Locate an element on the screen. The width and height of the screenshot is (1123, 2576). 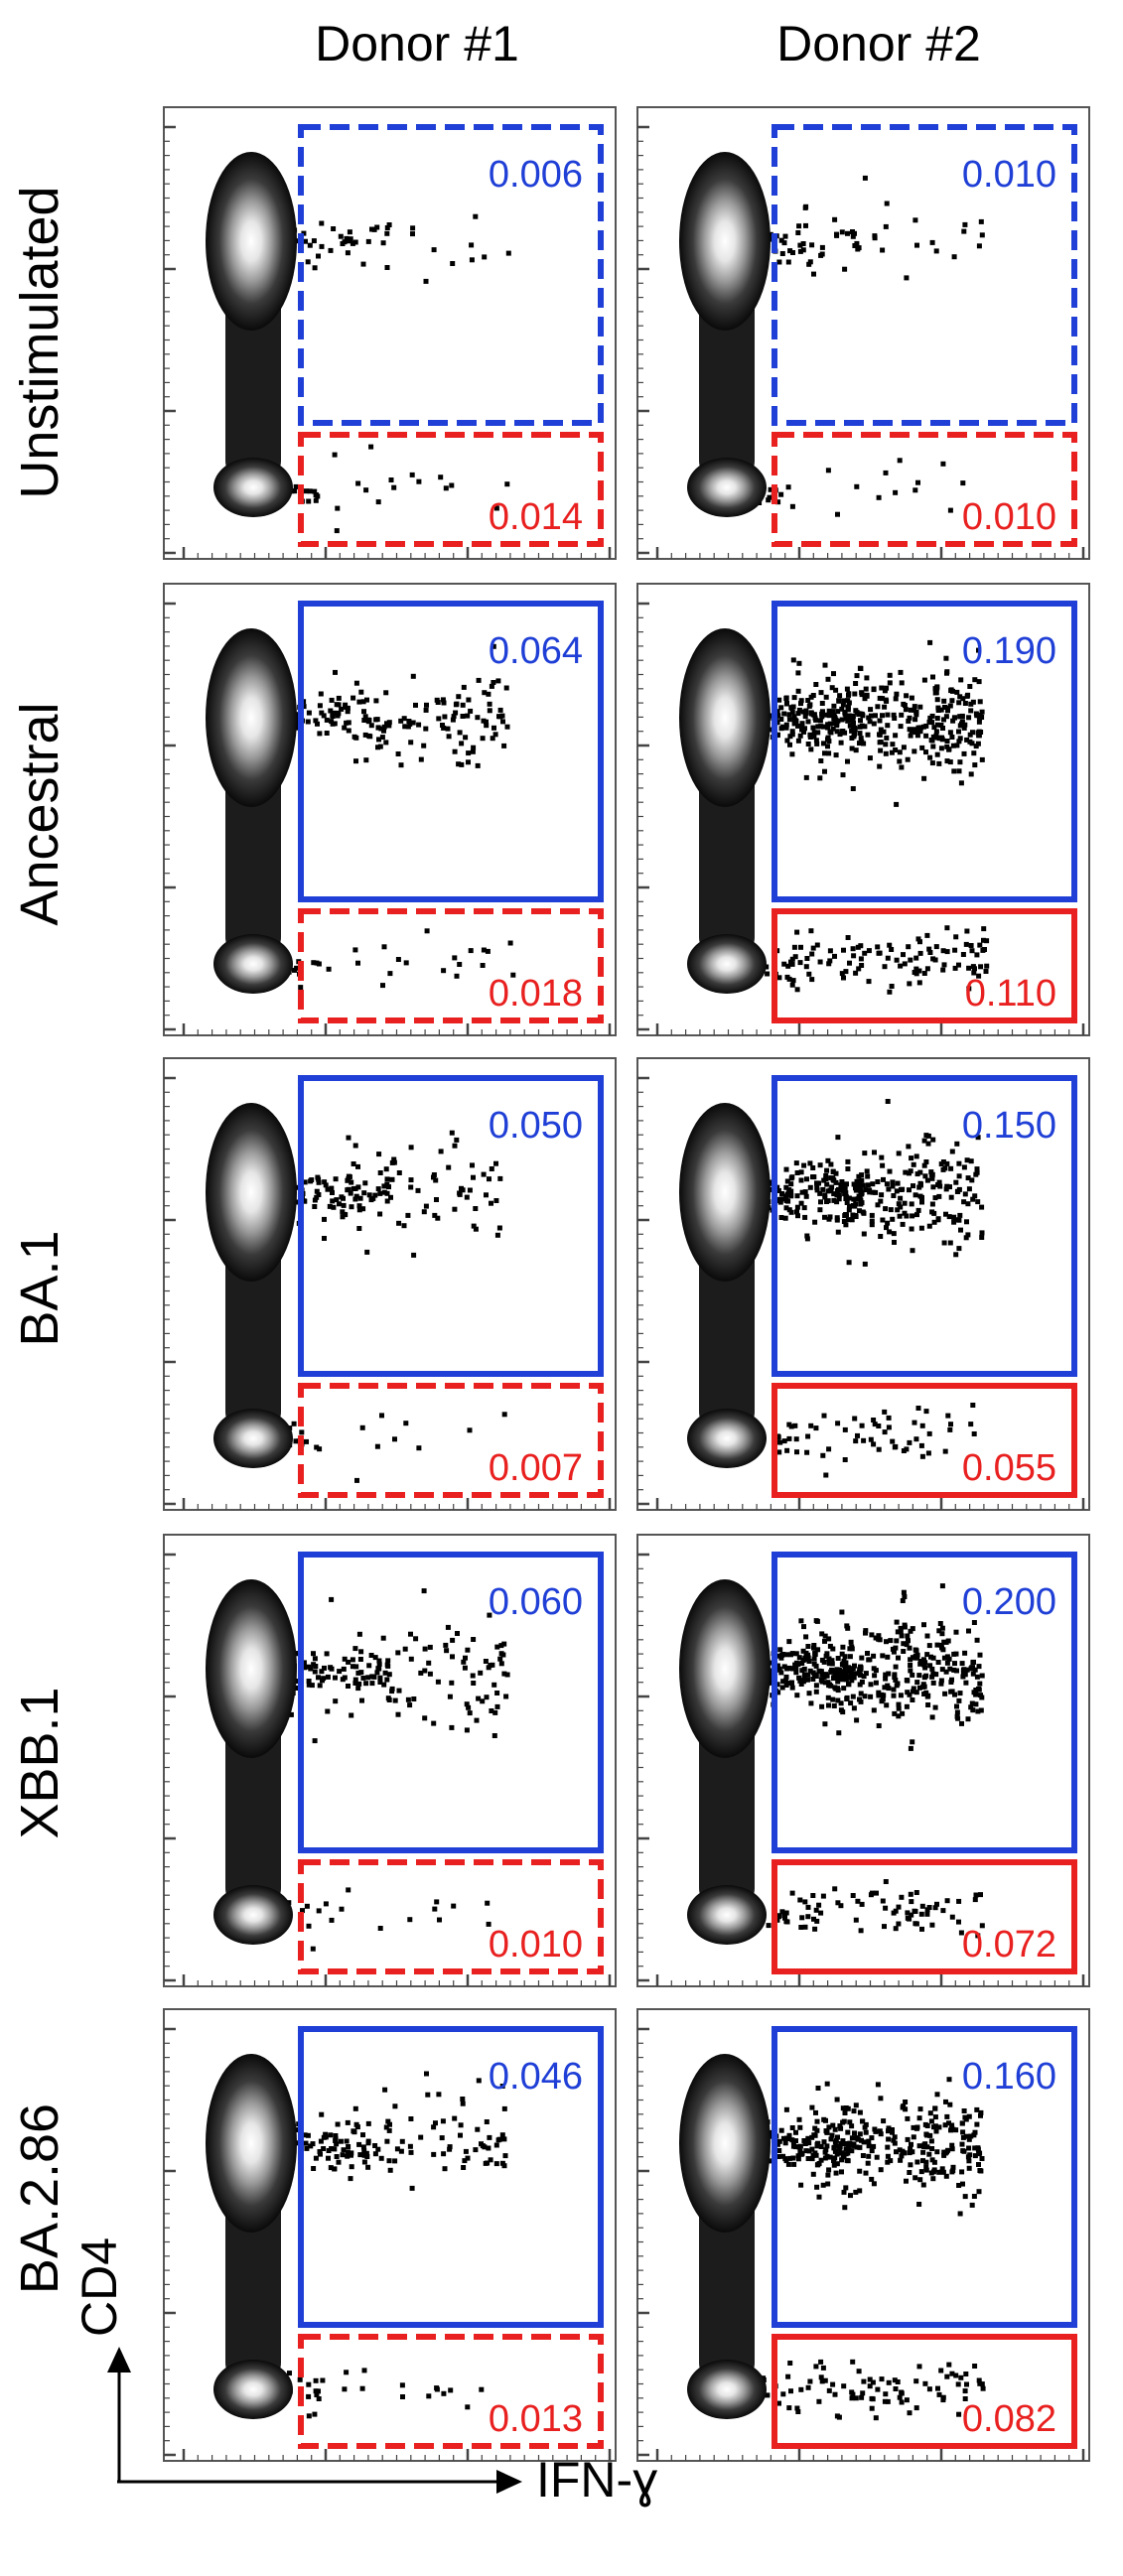
cd4-positive-gate-value: 0.200 is located at coordinates (1009, 1602).